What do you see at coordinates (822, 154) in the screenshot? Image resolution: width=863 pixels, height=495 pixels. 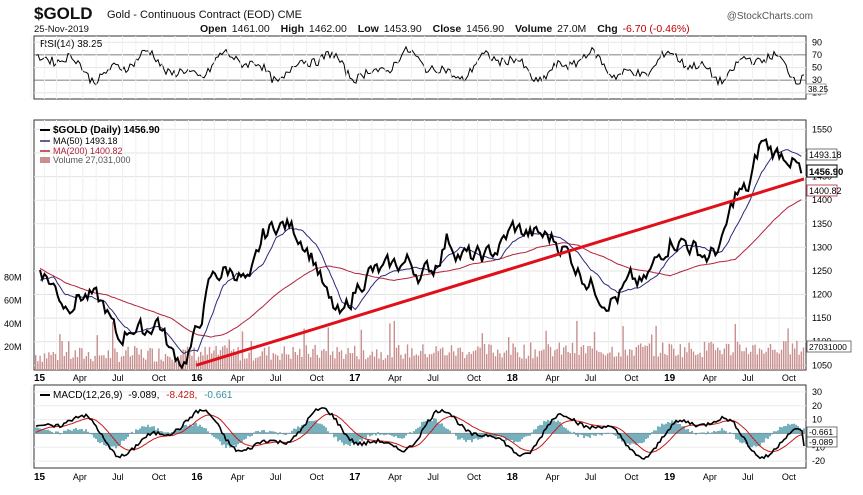 I see `ma50-value-box` at bounding box center [822, 154].